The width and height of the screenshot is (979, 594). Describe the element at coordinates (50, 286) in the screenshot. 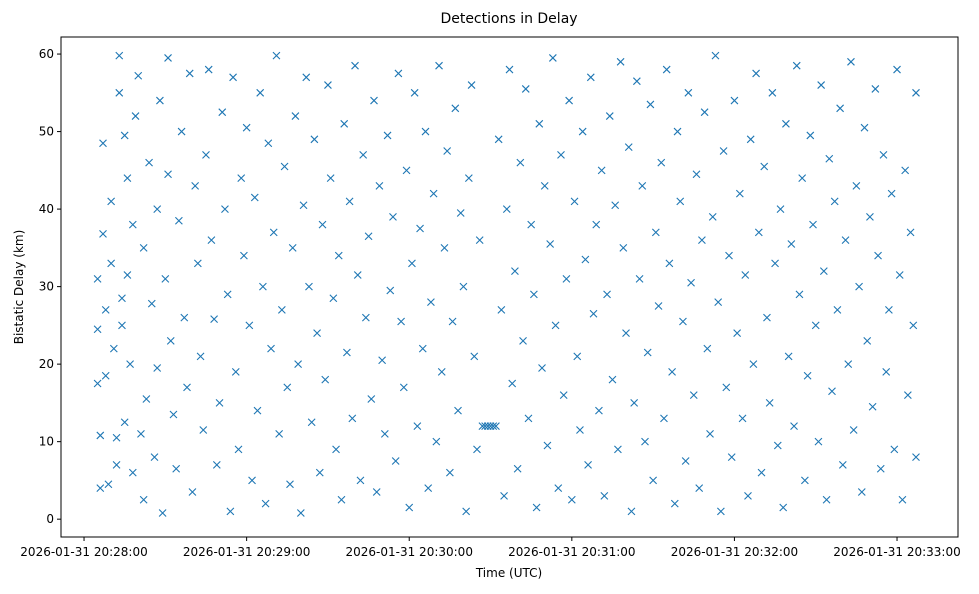

I see `y-axis: 0 10 20 30 40 50 60` at that location.